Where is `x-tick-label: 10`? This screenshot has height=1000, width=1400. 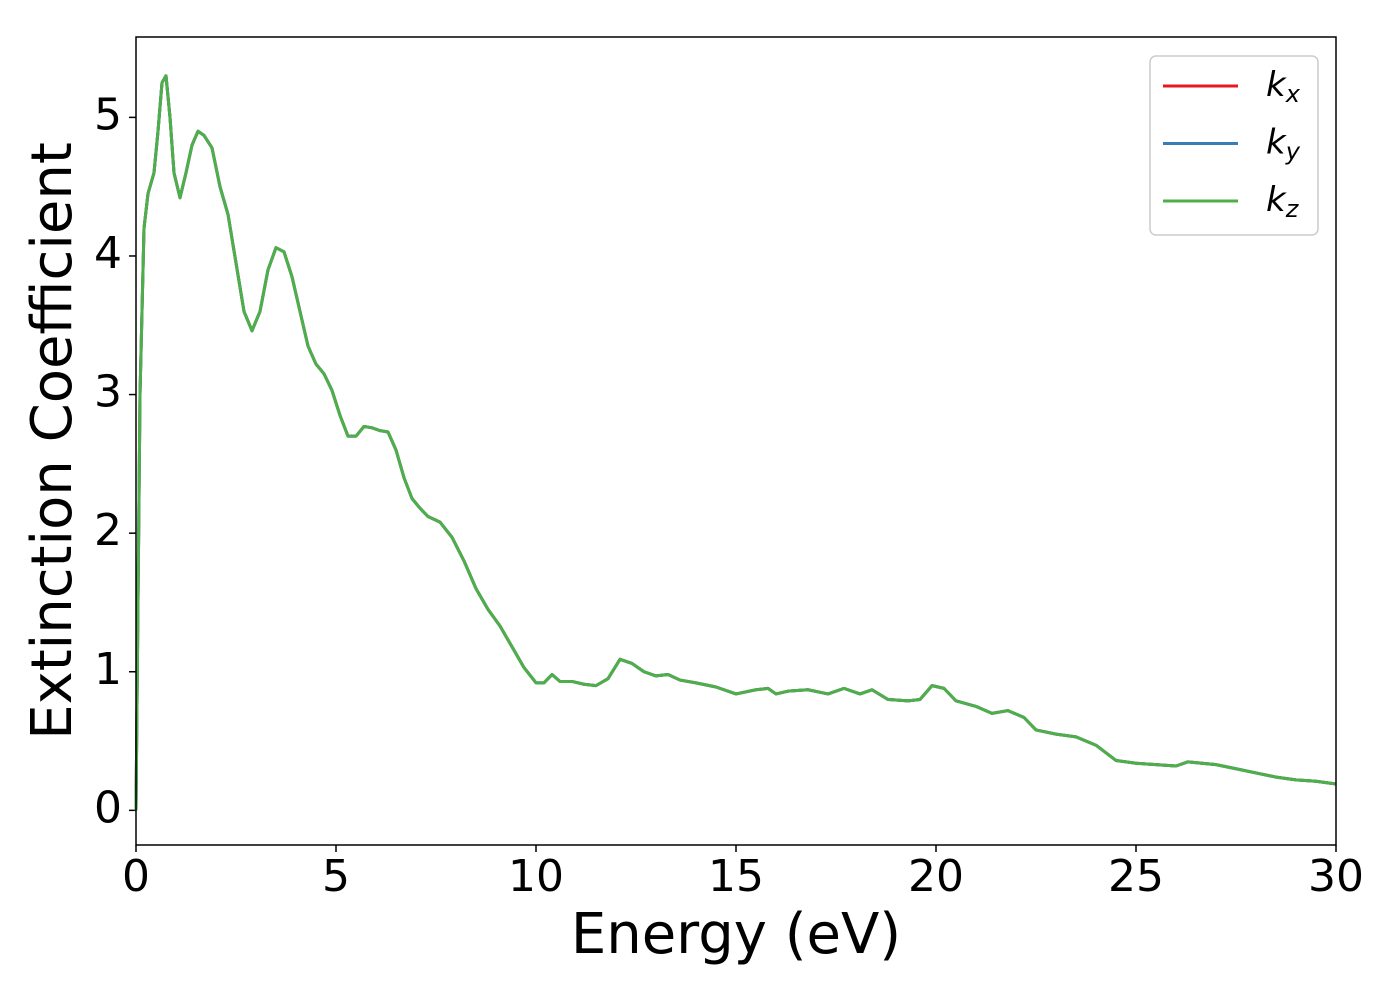
x-tick-label: 10 is located at coordinates (536, 876).